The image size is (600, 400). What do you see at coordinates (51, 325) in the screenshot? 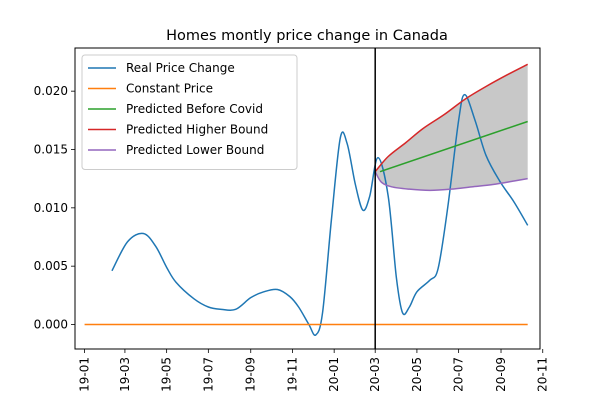
I see `y-tick-label: 0.000` at bounding box center [51, 325].